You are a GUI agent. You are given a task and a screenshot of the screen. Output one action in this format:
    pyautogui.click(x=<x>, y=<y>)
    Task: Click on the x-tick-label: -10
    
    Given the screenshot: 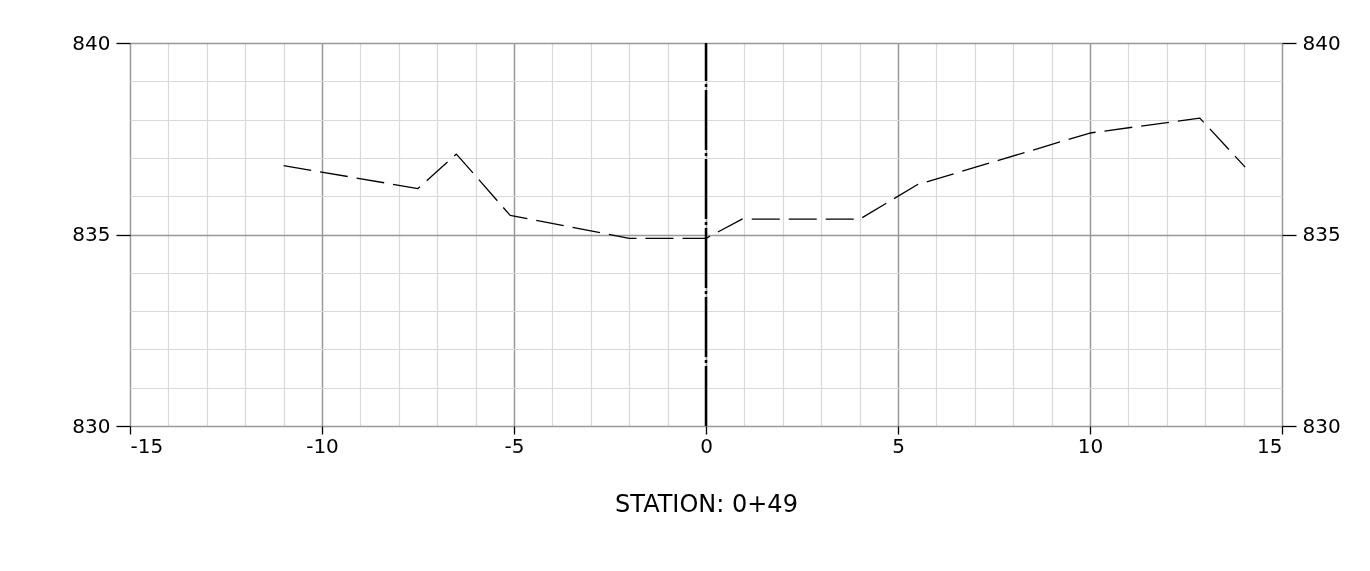 What is the action you would take?
    pyautogui.click(x=322, y=445)
    